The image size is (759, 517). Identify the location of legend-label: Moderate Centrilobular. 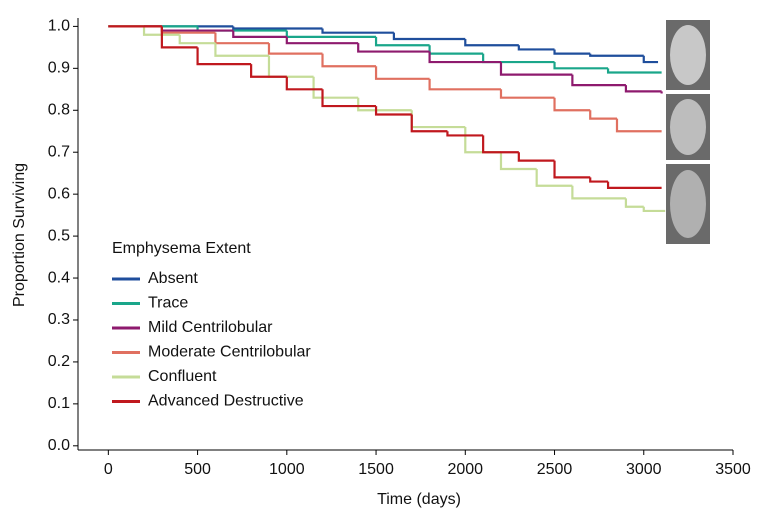
(229, 352).